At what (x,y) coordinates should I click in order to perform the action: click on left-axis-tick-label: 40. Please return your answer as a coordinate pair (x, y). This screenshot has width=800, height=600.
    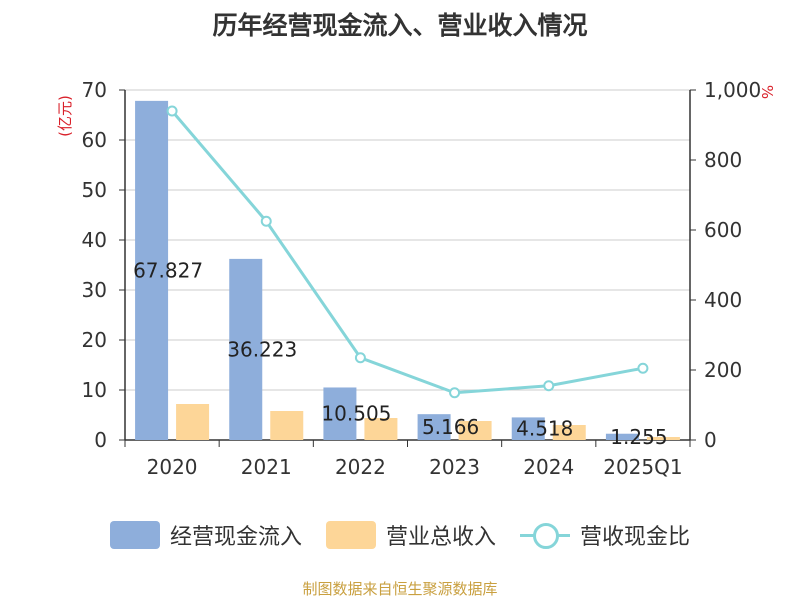
    Looking at the image, I should click on (94, 240).